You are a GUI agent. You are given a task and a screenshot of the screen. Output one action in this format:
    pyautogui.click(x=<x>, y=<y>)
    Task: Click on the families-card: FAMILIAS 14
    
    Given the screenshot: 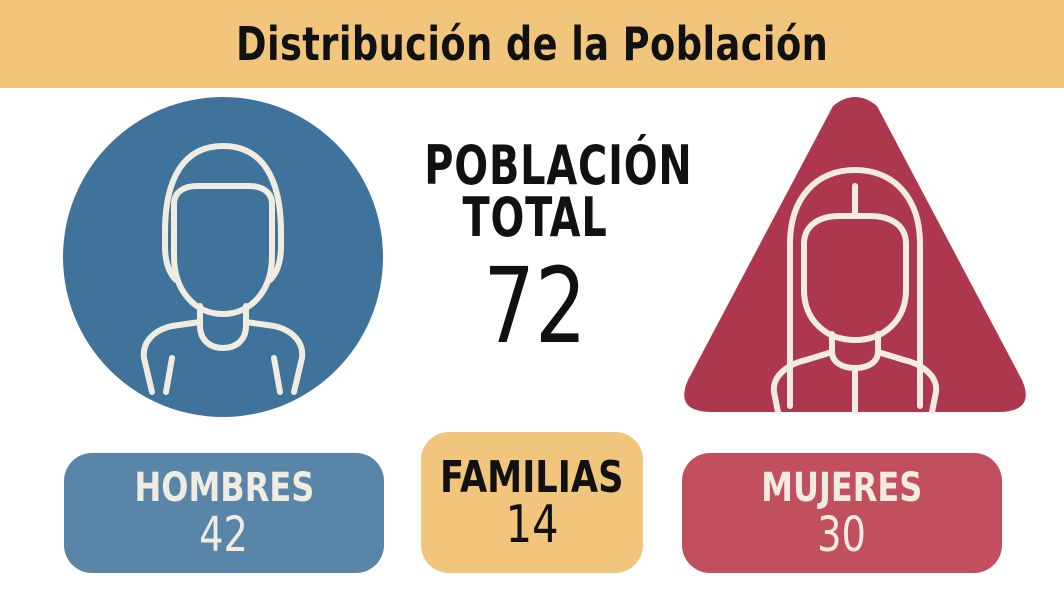 What is the action you would take?
    pyautogui.click(x=532, y=502)
    